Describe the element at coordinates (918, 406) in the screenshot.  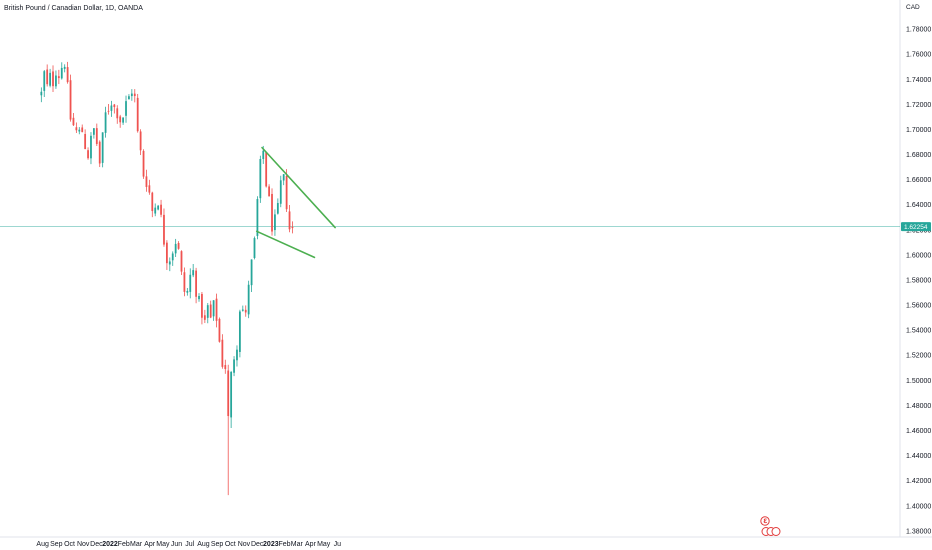
I see `price-tick-label: 1.48000` at that location.